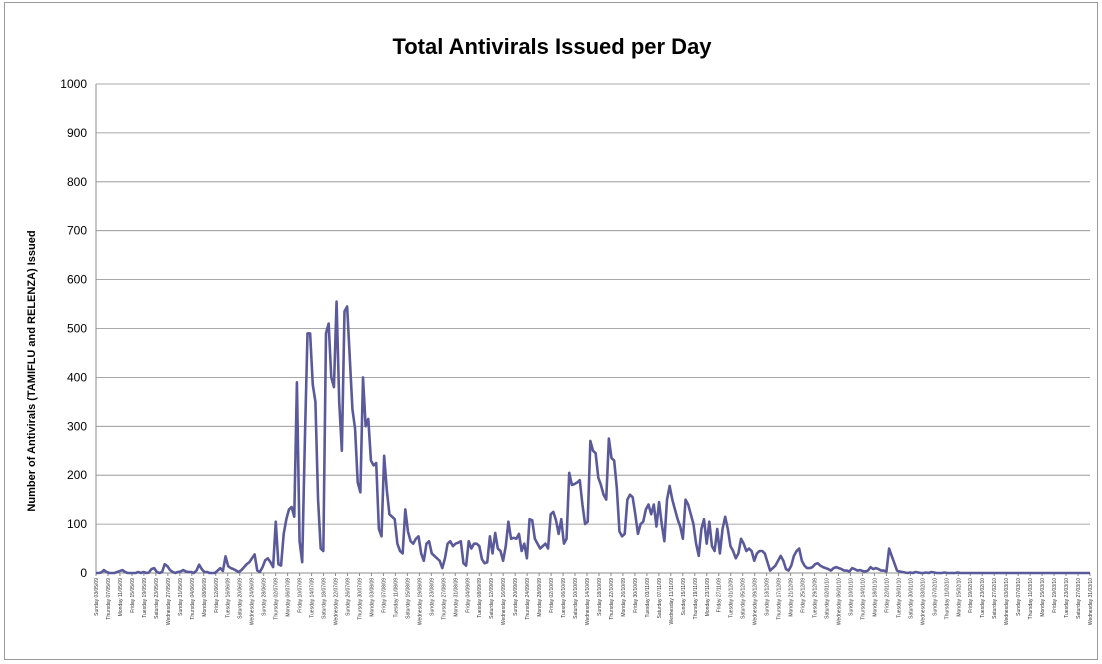 This screenshot has height=664, width=1102. I want to click on x-tick-label: Monday 23/11/09, so click(708, 597).